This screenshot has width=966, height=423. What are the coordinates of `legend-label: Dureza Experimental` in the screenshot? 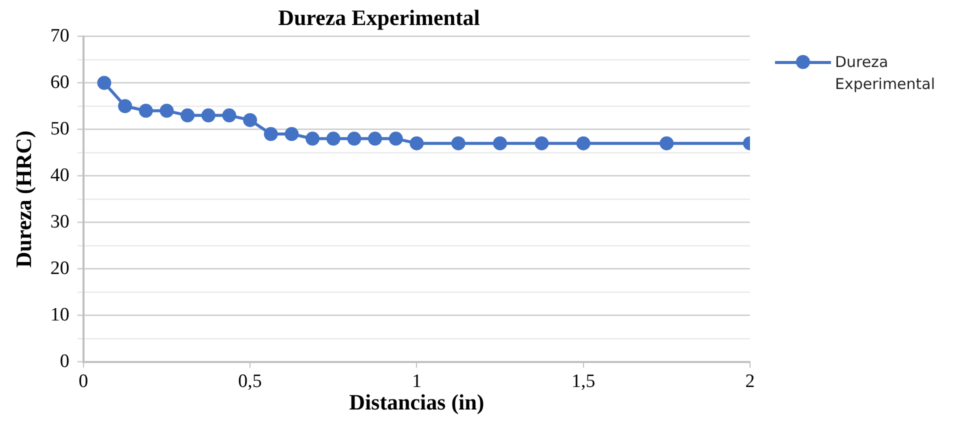 It's located at (885, 73).